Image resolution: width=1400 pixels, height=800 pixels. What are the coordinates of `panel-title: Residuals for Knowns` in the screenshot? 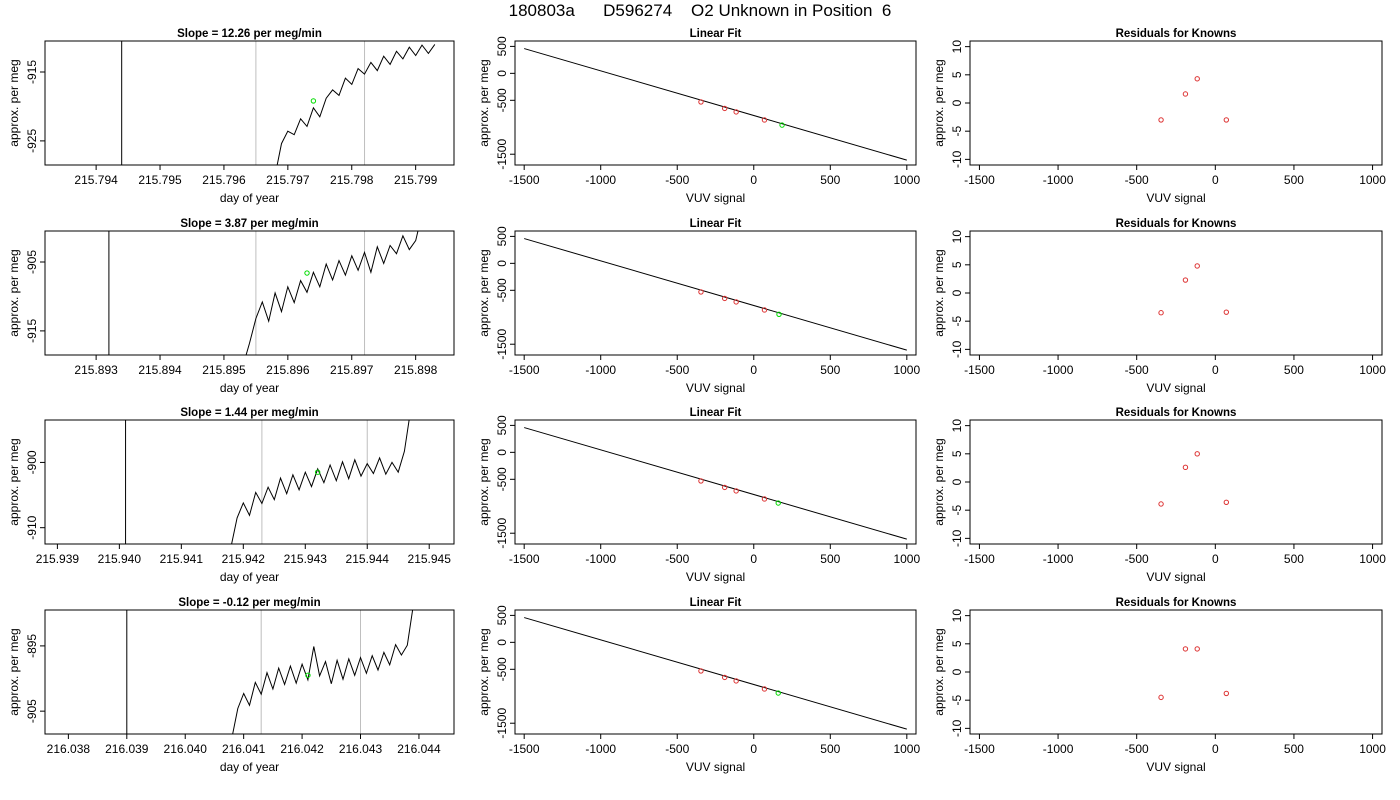 It's located at (1176, 34).